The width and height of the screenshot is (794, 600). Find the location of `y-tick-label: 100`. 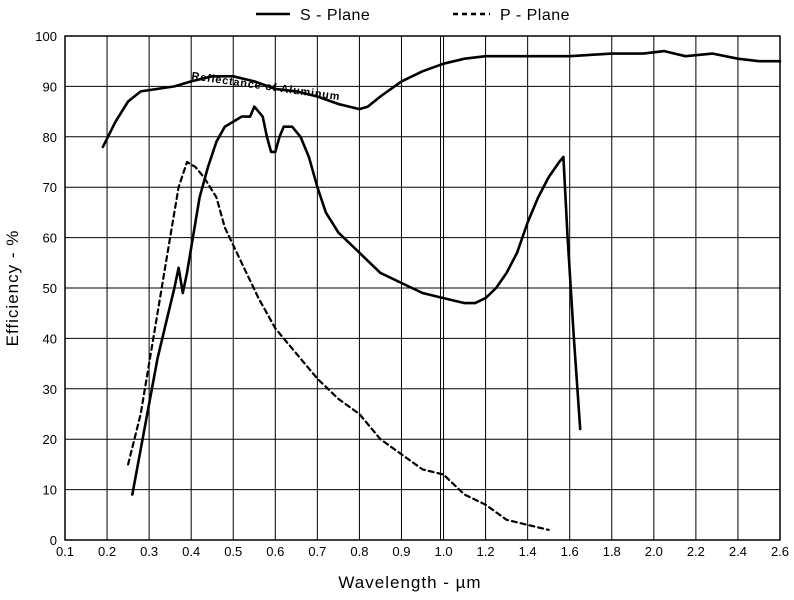

y-tick-label: 100 is located at coordinates (46, 36).